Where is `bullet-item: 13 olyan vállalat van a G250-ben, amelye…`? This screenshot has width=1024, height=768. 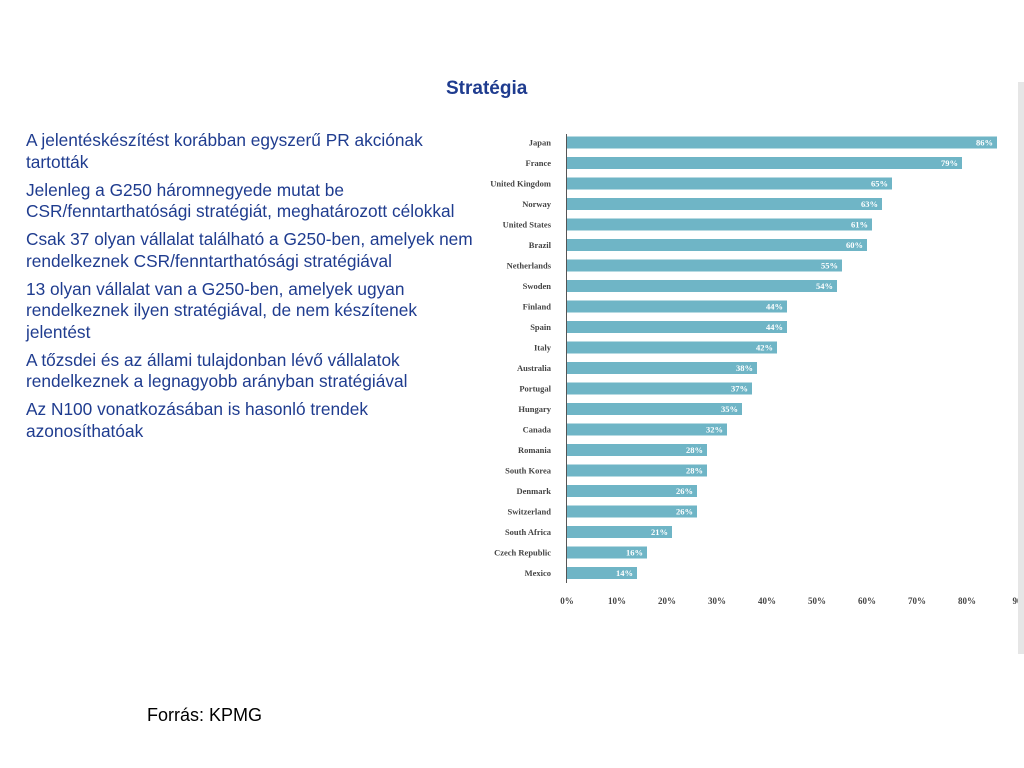
bullet-item: 13 olyan vállalat van a G250-ben, amelye… is located at coordinates (221, 310).